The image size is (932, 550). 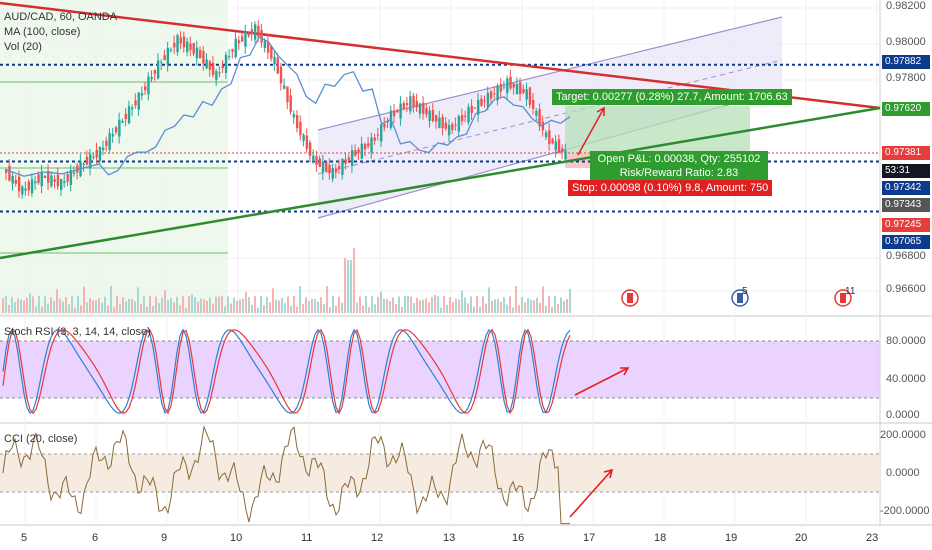 I want to click on cci-legend: CCI (20, close), so click(x=41, y=439).